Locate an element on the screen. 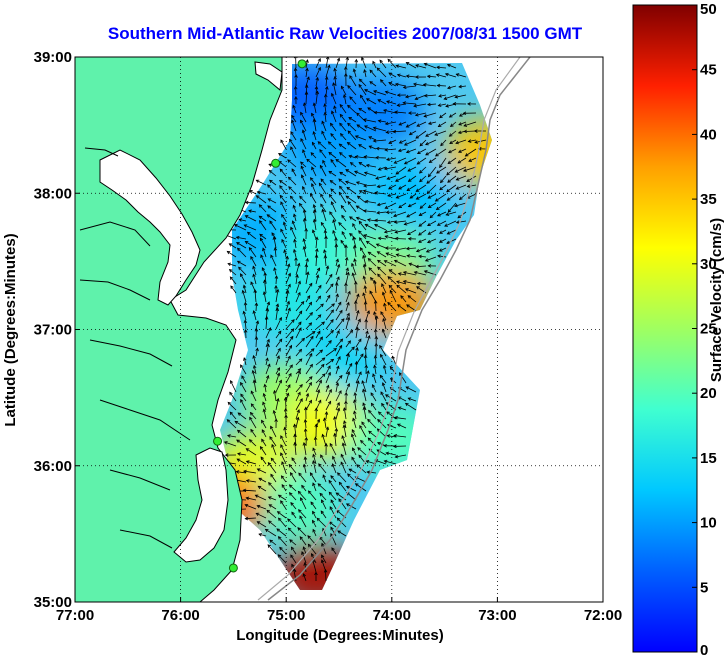 This screenshot has height=659, width=724. x-tick-label: 73:00 is located at coordinates (497, 615).